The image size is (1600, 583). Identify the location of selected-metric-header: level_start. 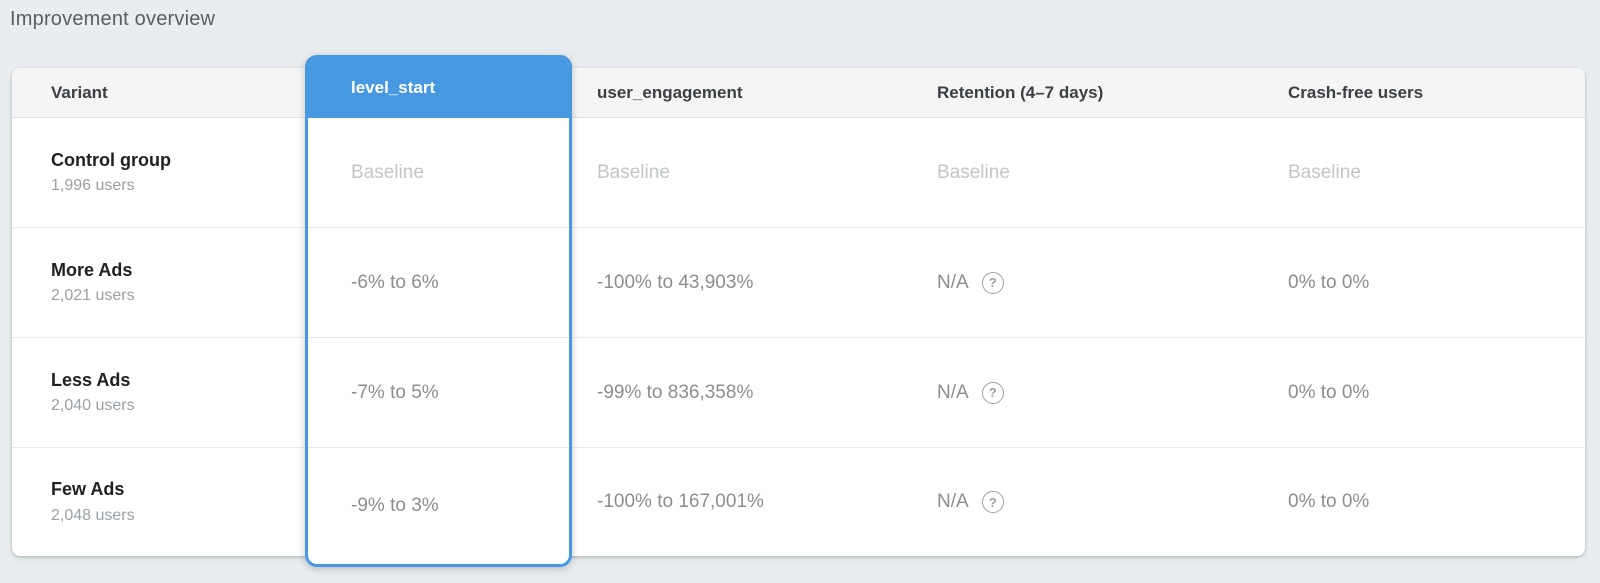
(438, 88).